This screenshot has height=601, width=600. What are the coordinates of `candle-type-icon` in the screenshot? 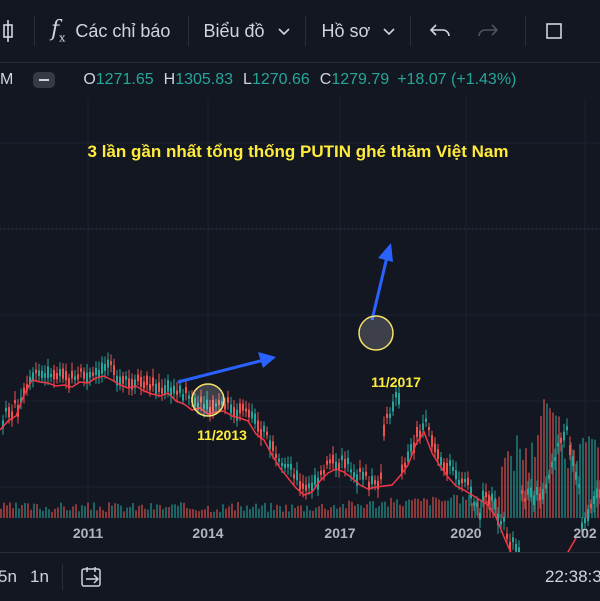 It's located at (11, 31).